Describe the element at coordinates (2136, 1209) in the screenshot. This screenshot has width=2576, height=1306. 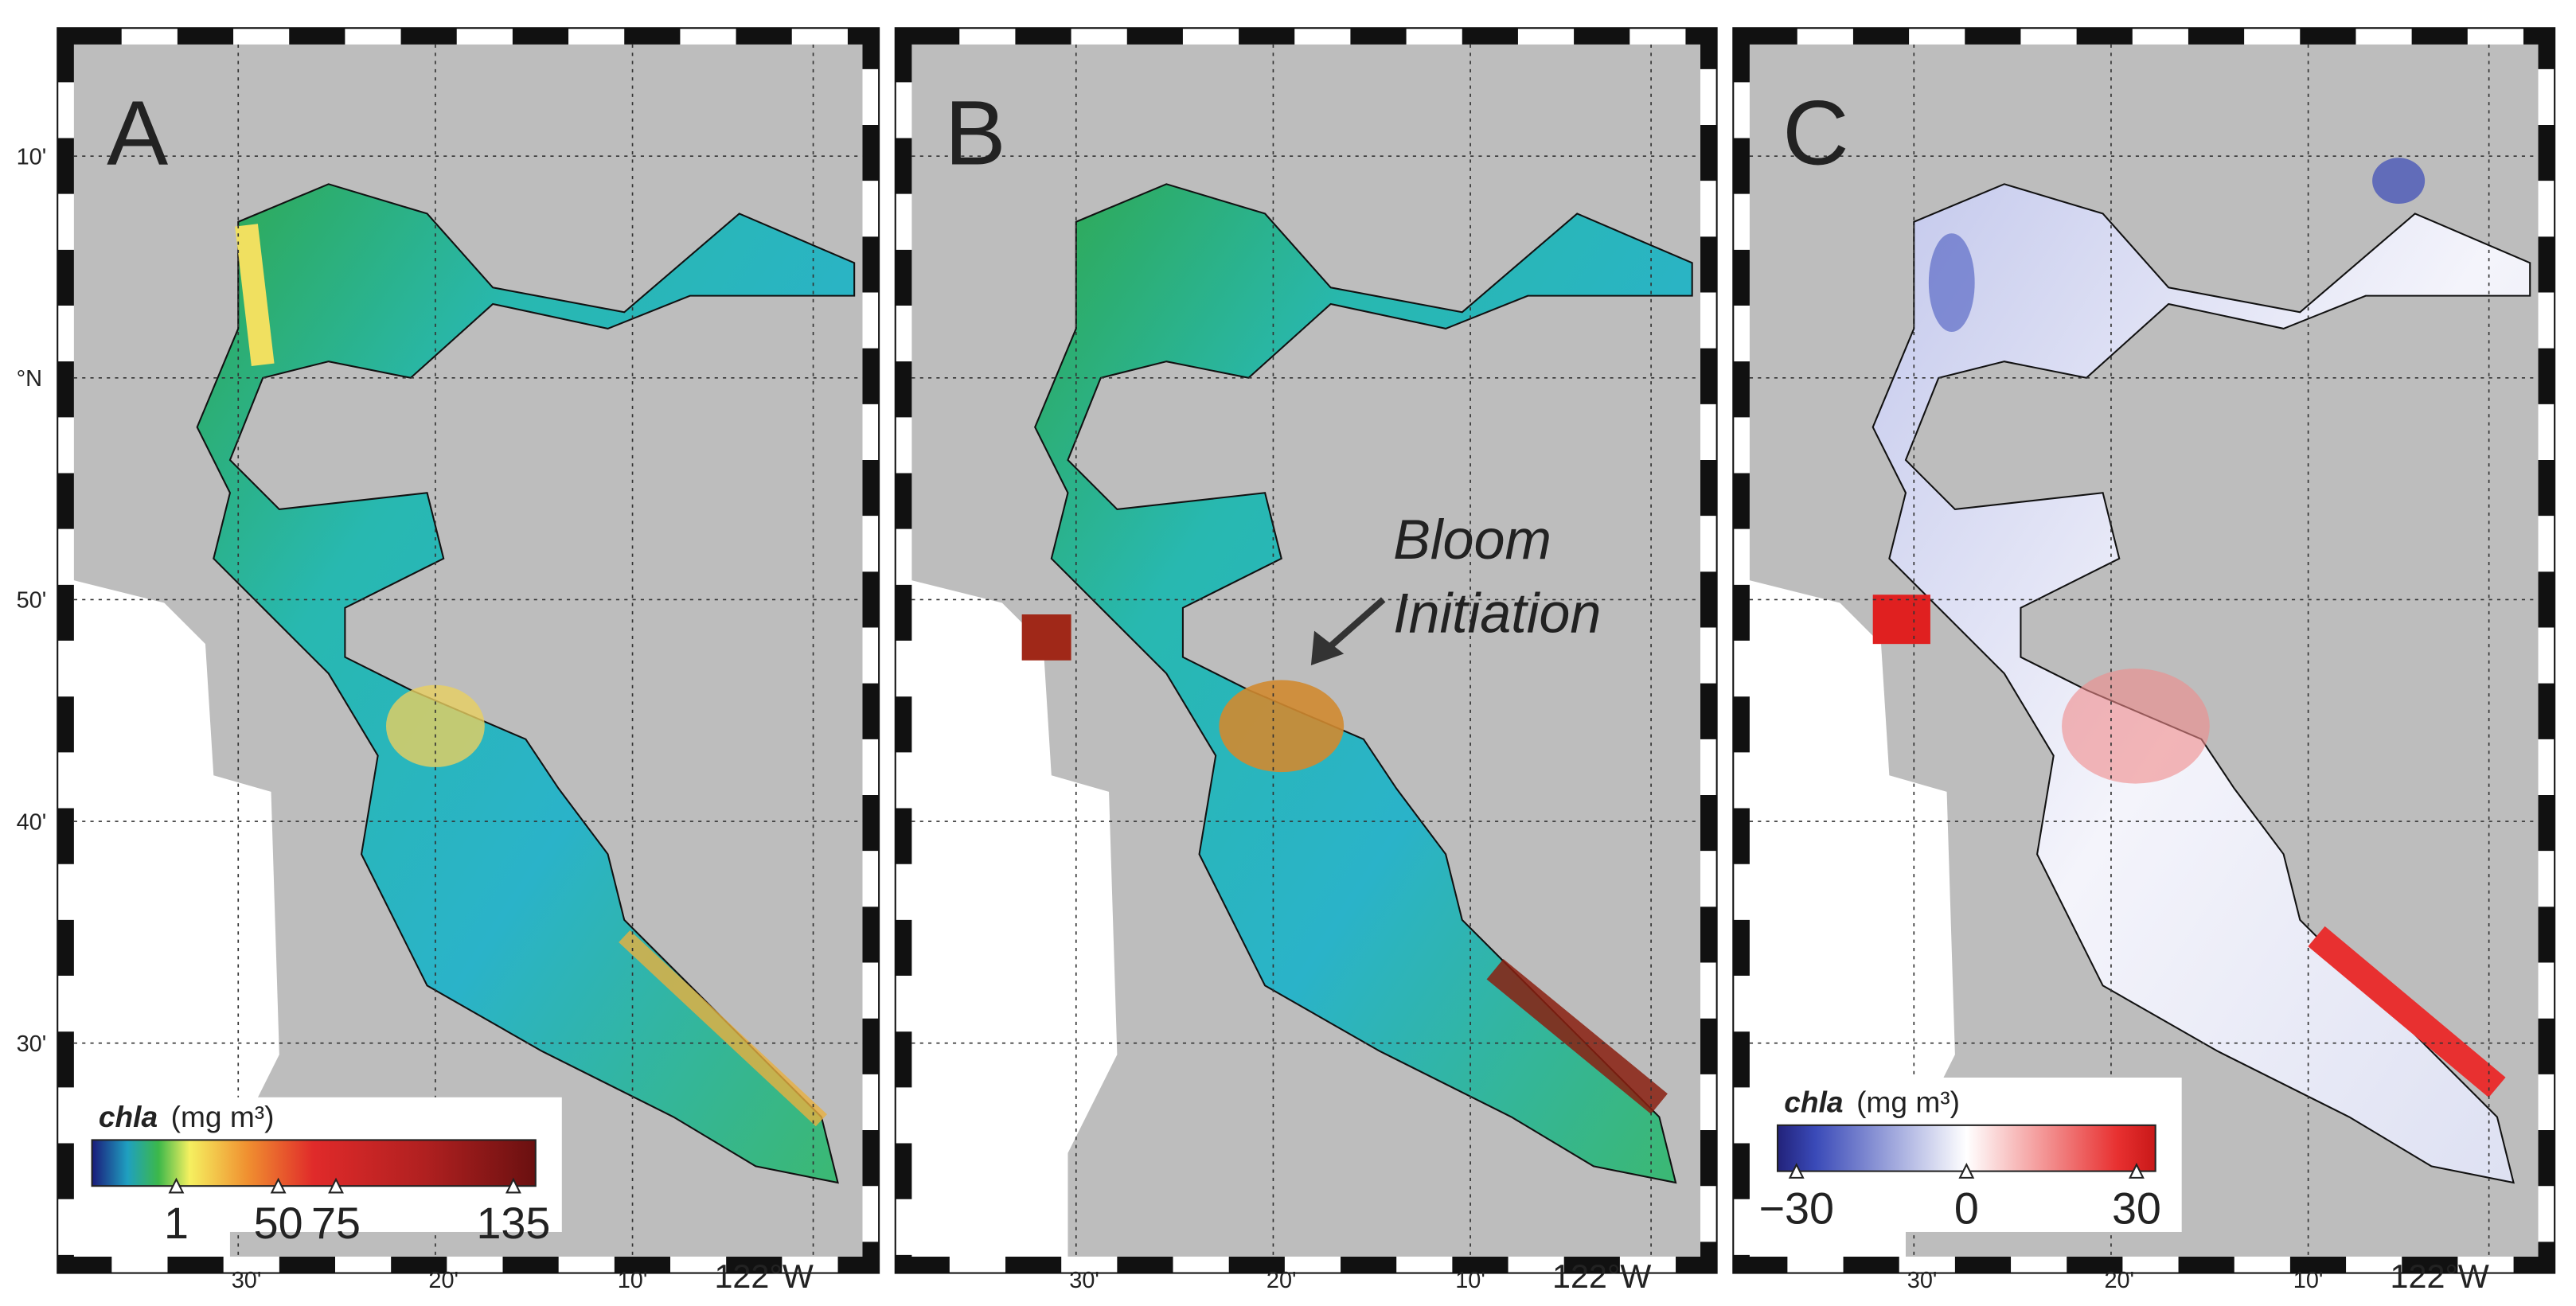
I see `colorbar-tick-label: 30` at that location.